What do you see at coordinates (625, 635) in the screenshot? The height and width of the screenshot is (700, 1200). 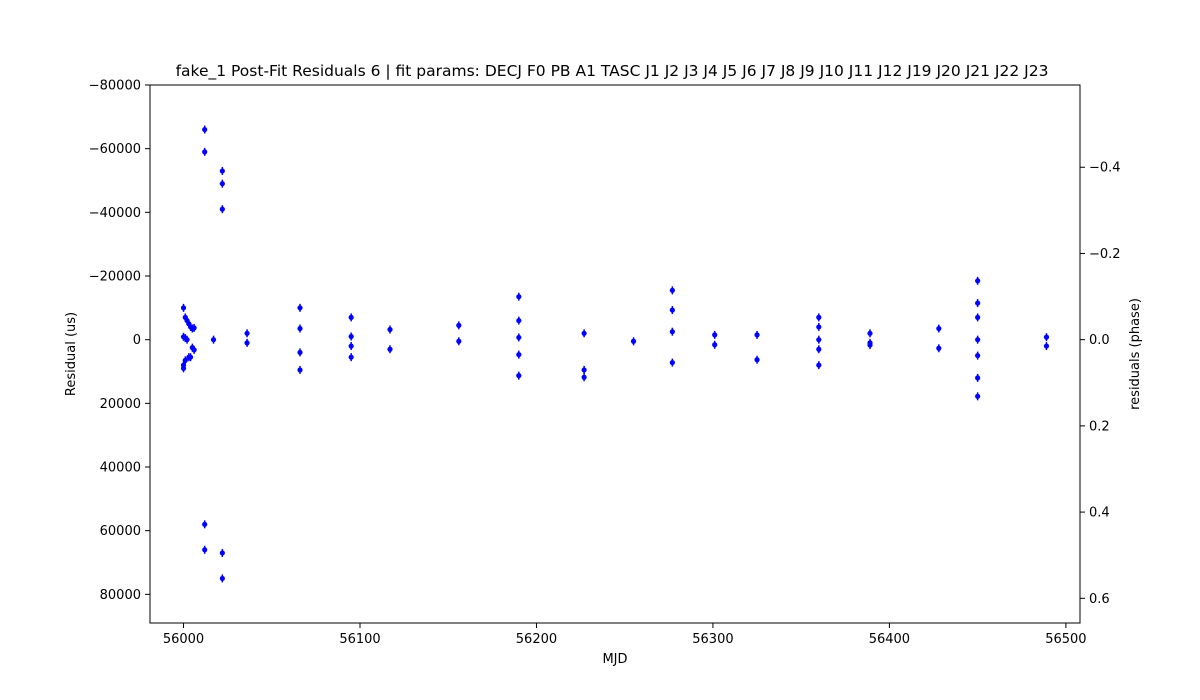 I see `x-axis: 56000 56100 56200 56300 56400 56500` at bounding box center [625, 635].